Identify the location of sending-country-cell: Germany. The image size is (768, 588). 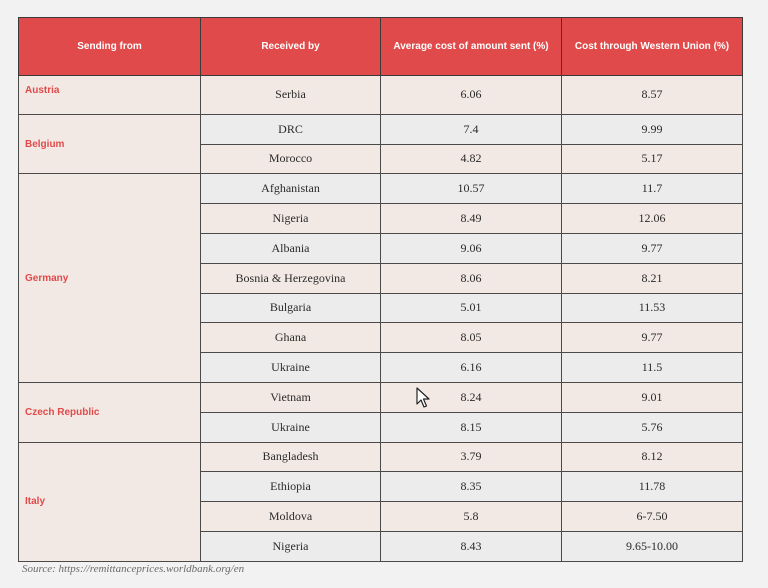
(109, 278).